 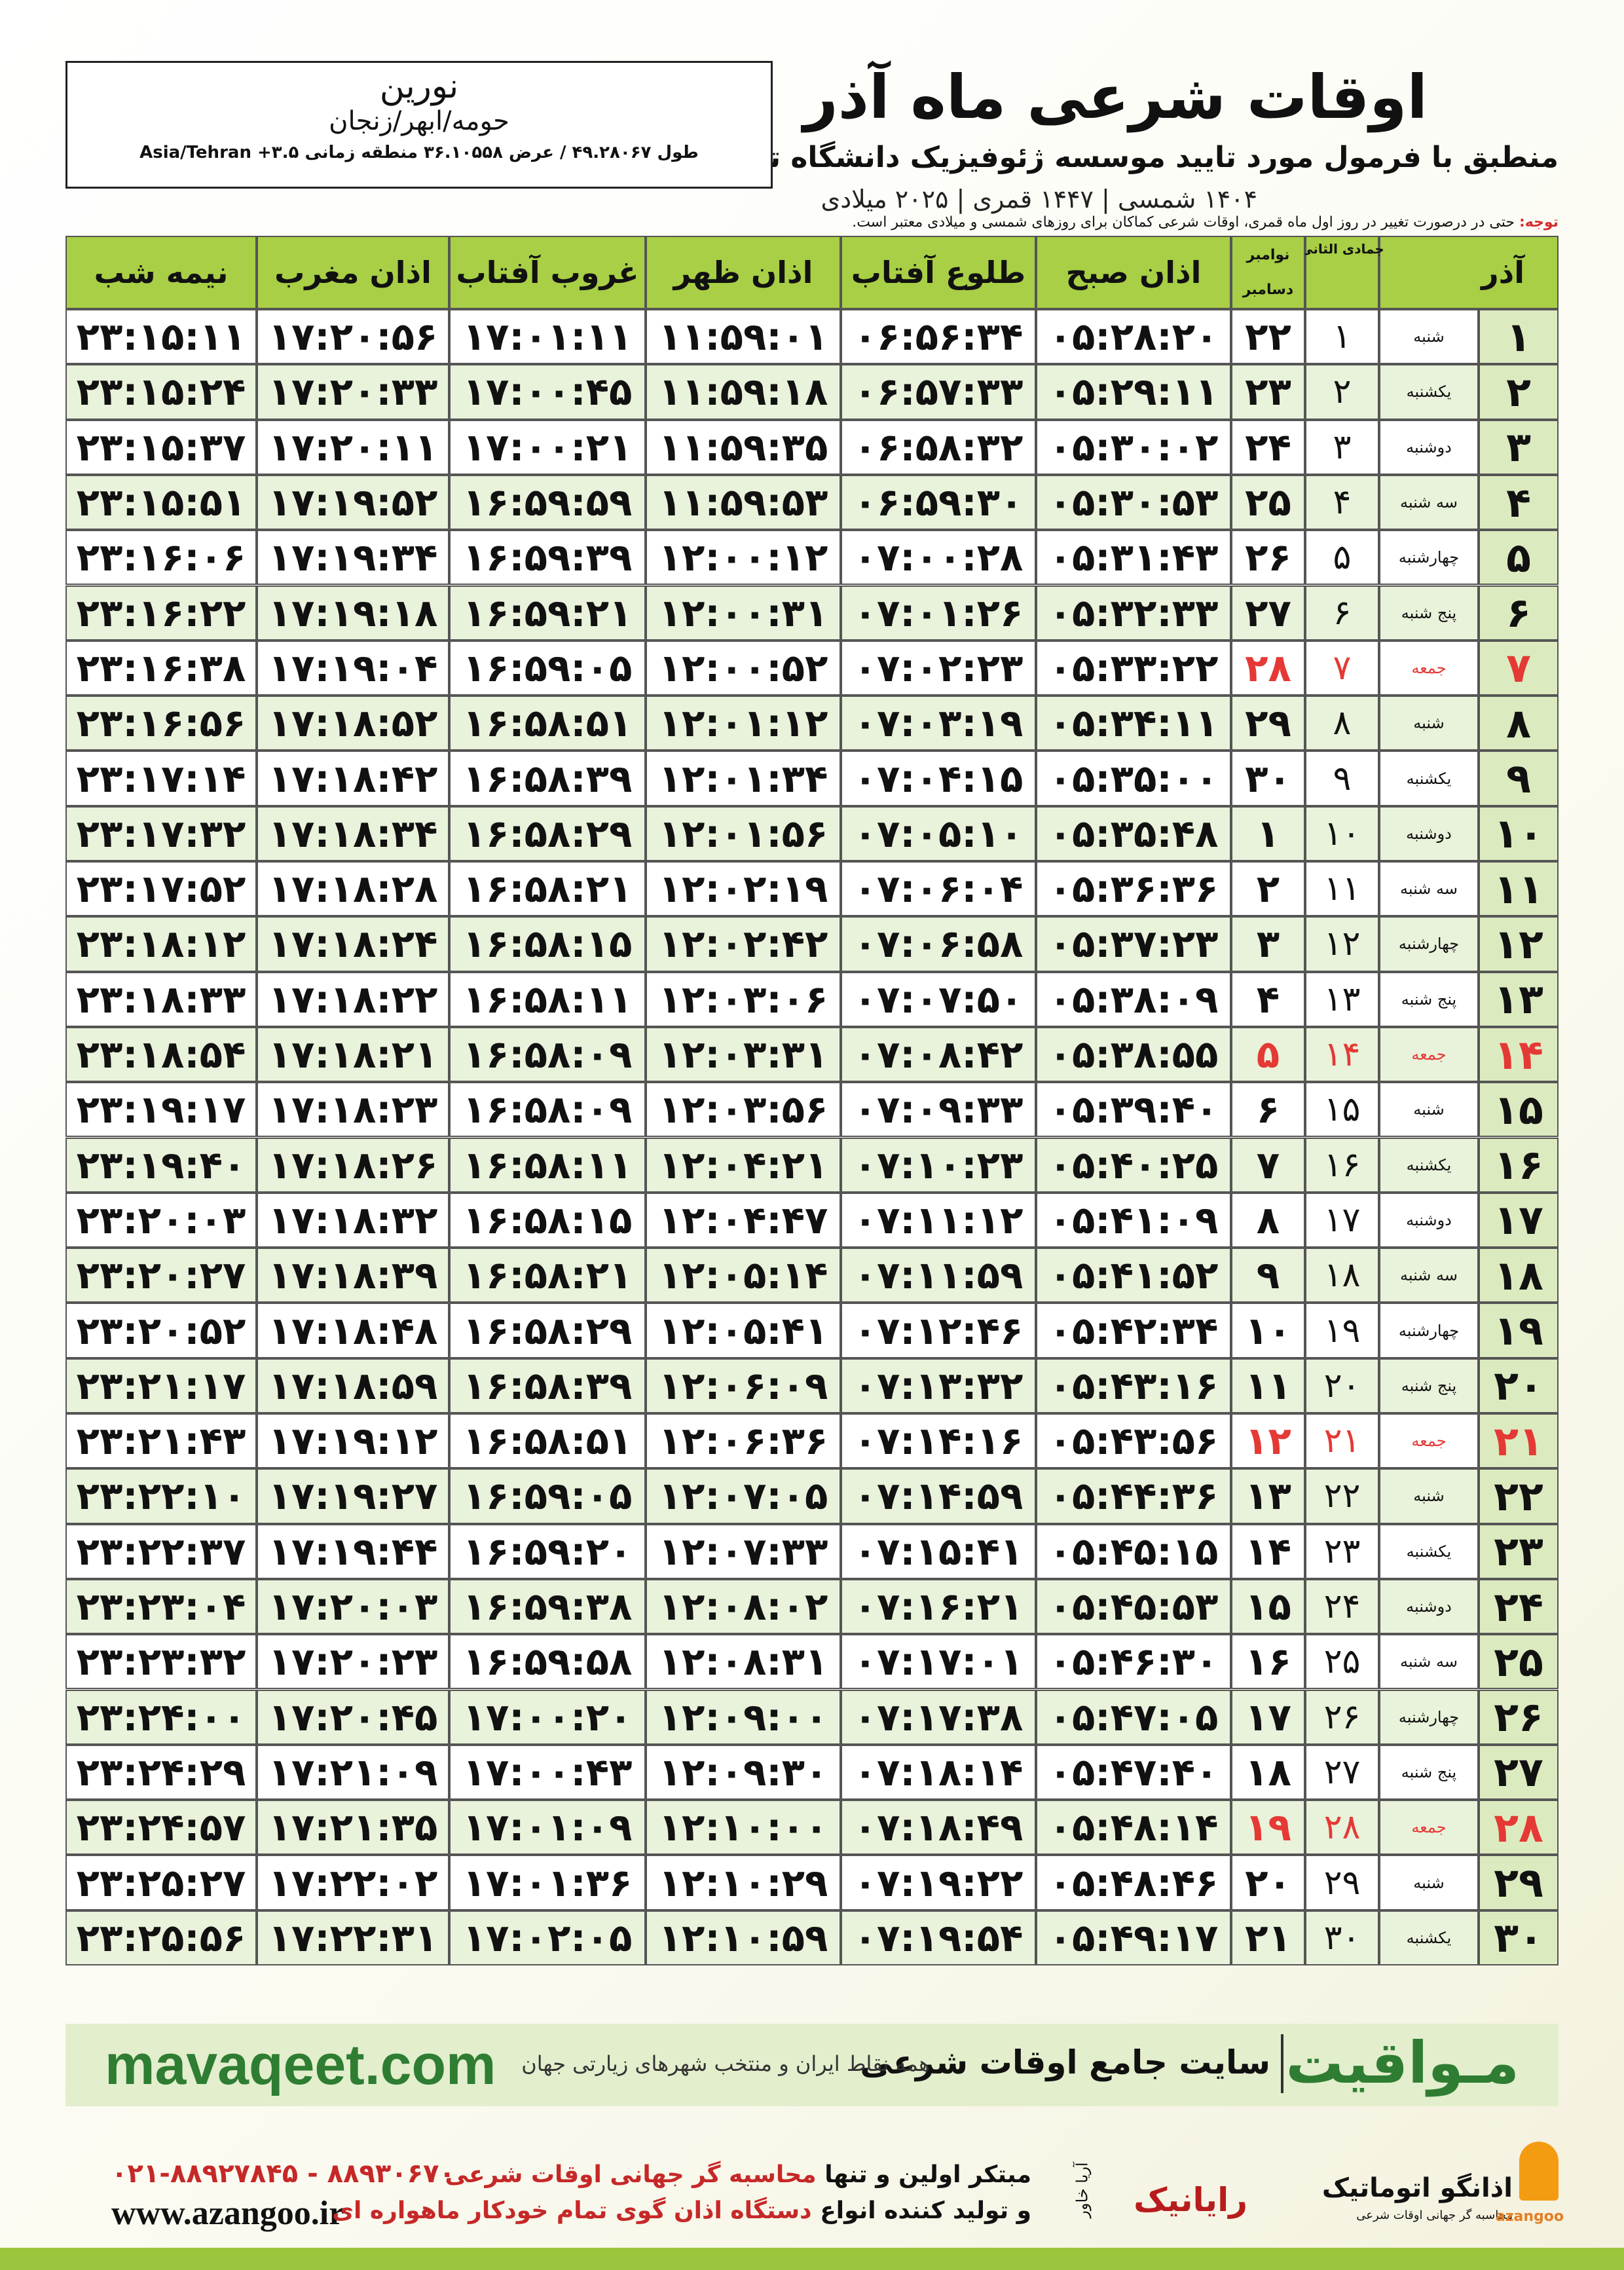 What do you see at coordinates (1065, 2062) in the screenshot?
I see `site-title: سایت جامع اوقات شرعی` at bounding box center [1065, 2062].